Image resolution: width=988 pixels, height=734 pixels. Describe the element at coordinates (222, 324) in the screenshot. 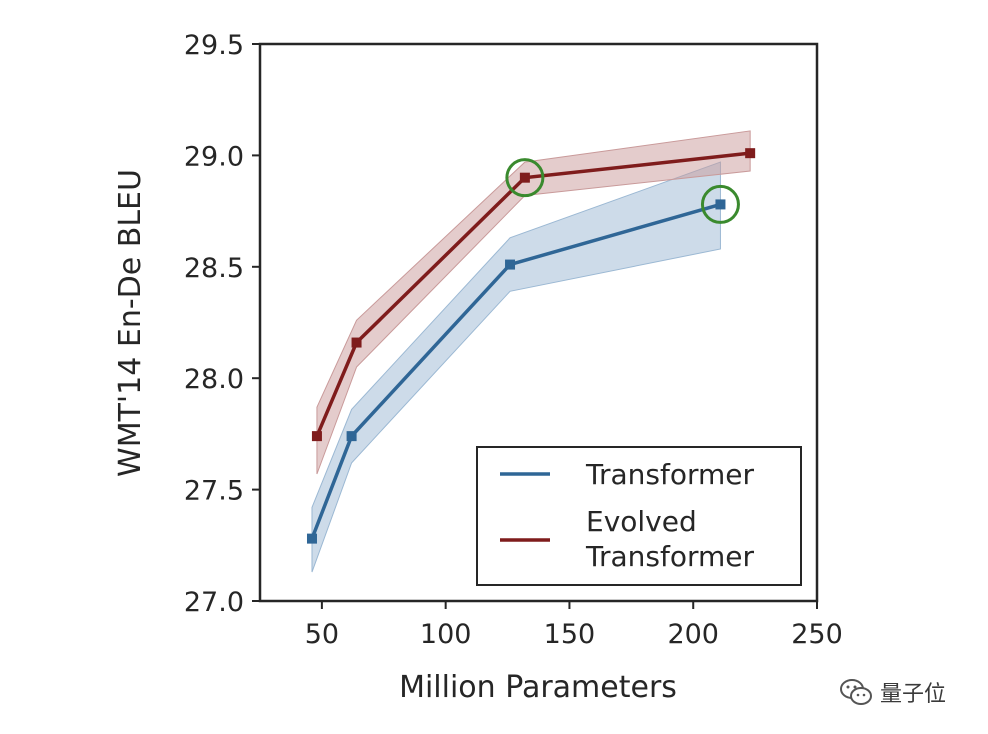

I see `y-axis-ticks: 27.0 27.5 28.0 28.5 29.0 29.5` at that location.